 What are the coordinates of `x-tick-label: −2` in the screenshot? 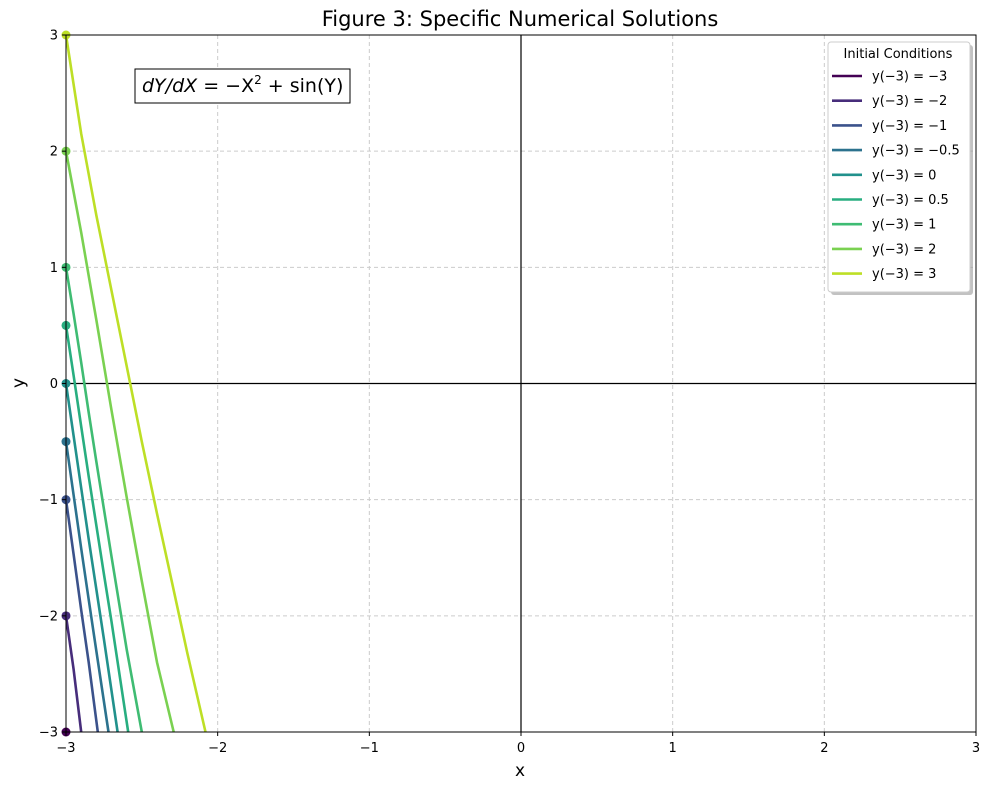 It's located at (217, 748).